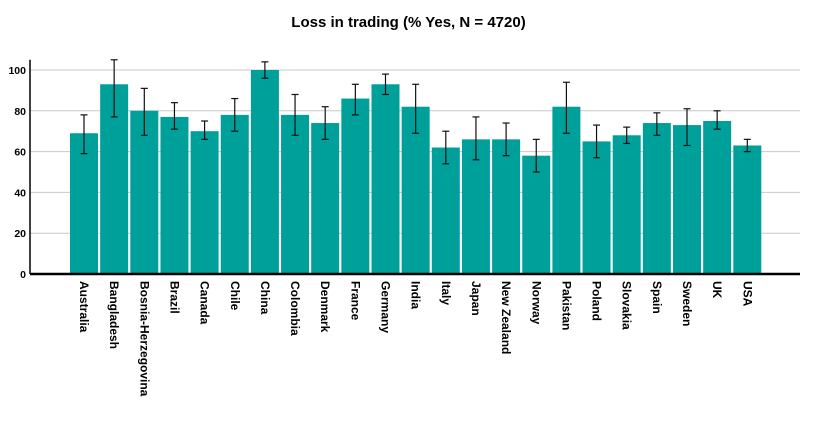 Image resolution: width=817 pixels, height=425 pixels. I want to click on bar-brazil, so click(174, 195).